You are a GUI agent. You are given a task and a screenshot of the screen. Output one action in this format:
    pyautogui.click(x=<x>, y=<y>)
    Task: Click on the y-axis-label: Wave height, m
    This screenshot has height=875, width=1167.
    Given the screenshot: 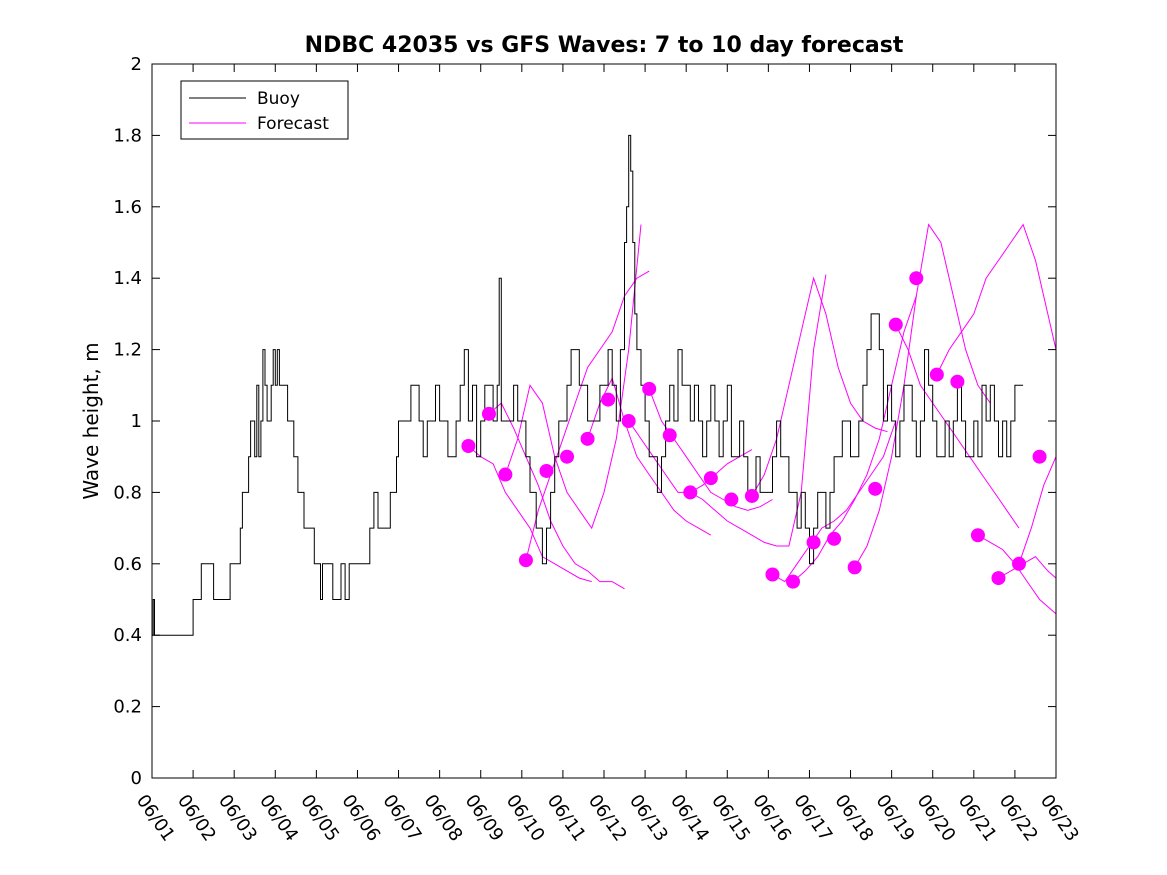 What is the action you would take?
    pyautogui.click(x=91, y=420)
    